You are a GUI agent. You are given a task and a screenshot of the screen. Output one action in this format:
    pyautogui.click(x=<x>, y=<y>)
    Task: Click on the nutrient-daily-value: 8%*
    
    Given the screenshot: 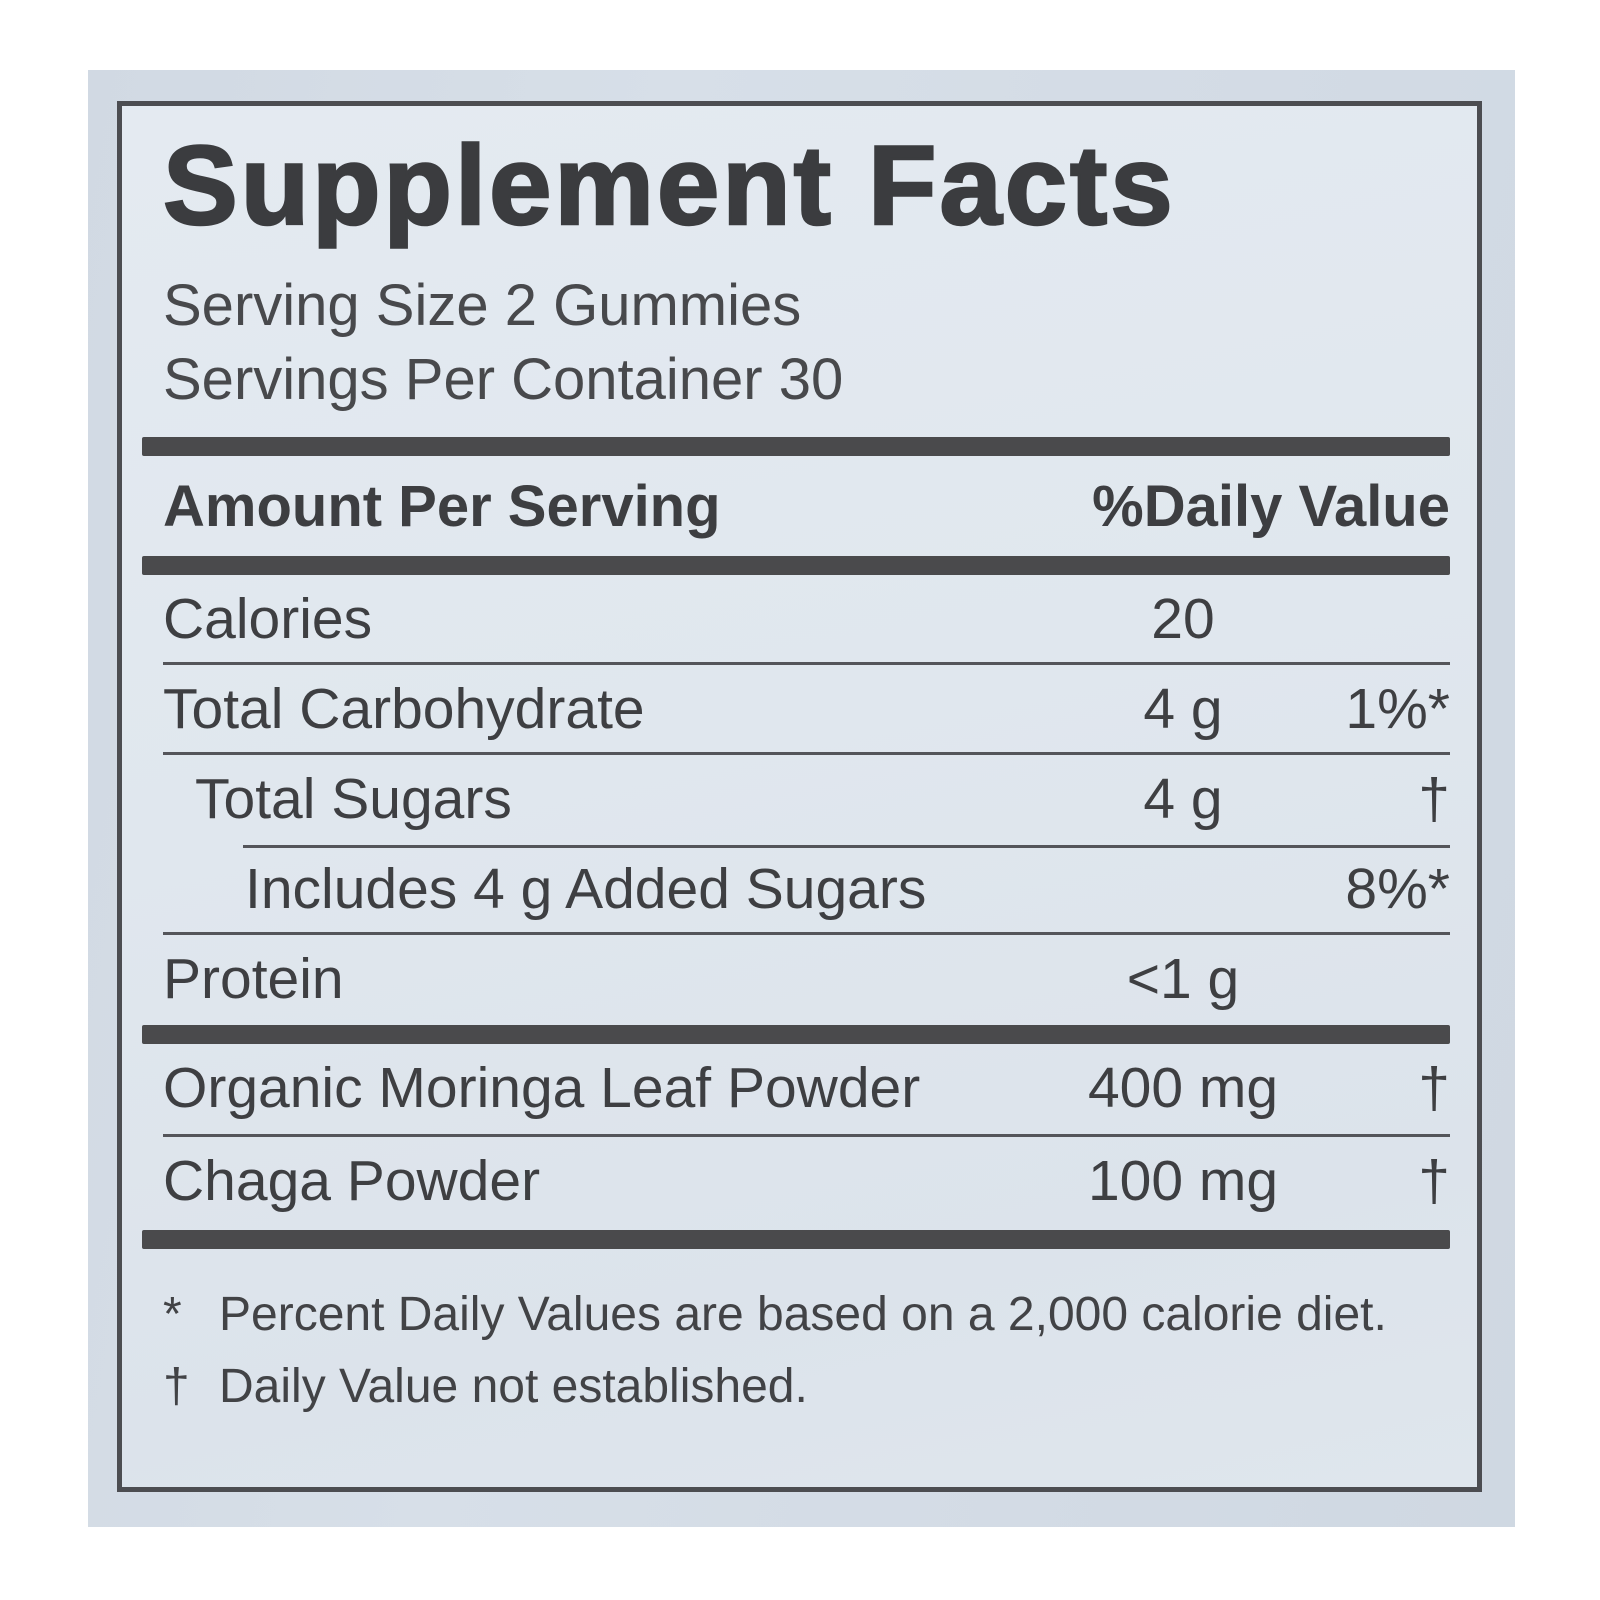 What is the action you would take?
    pyautogui.click(x=1397, y=889)
    